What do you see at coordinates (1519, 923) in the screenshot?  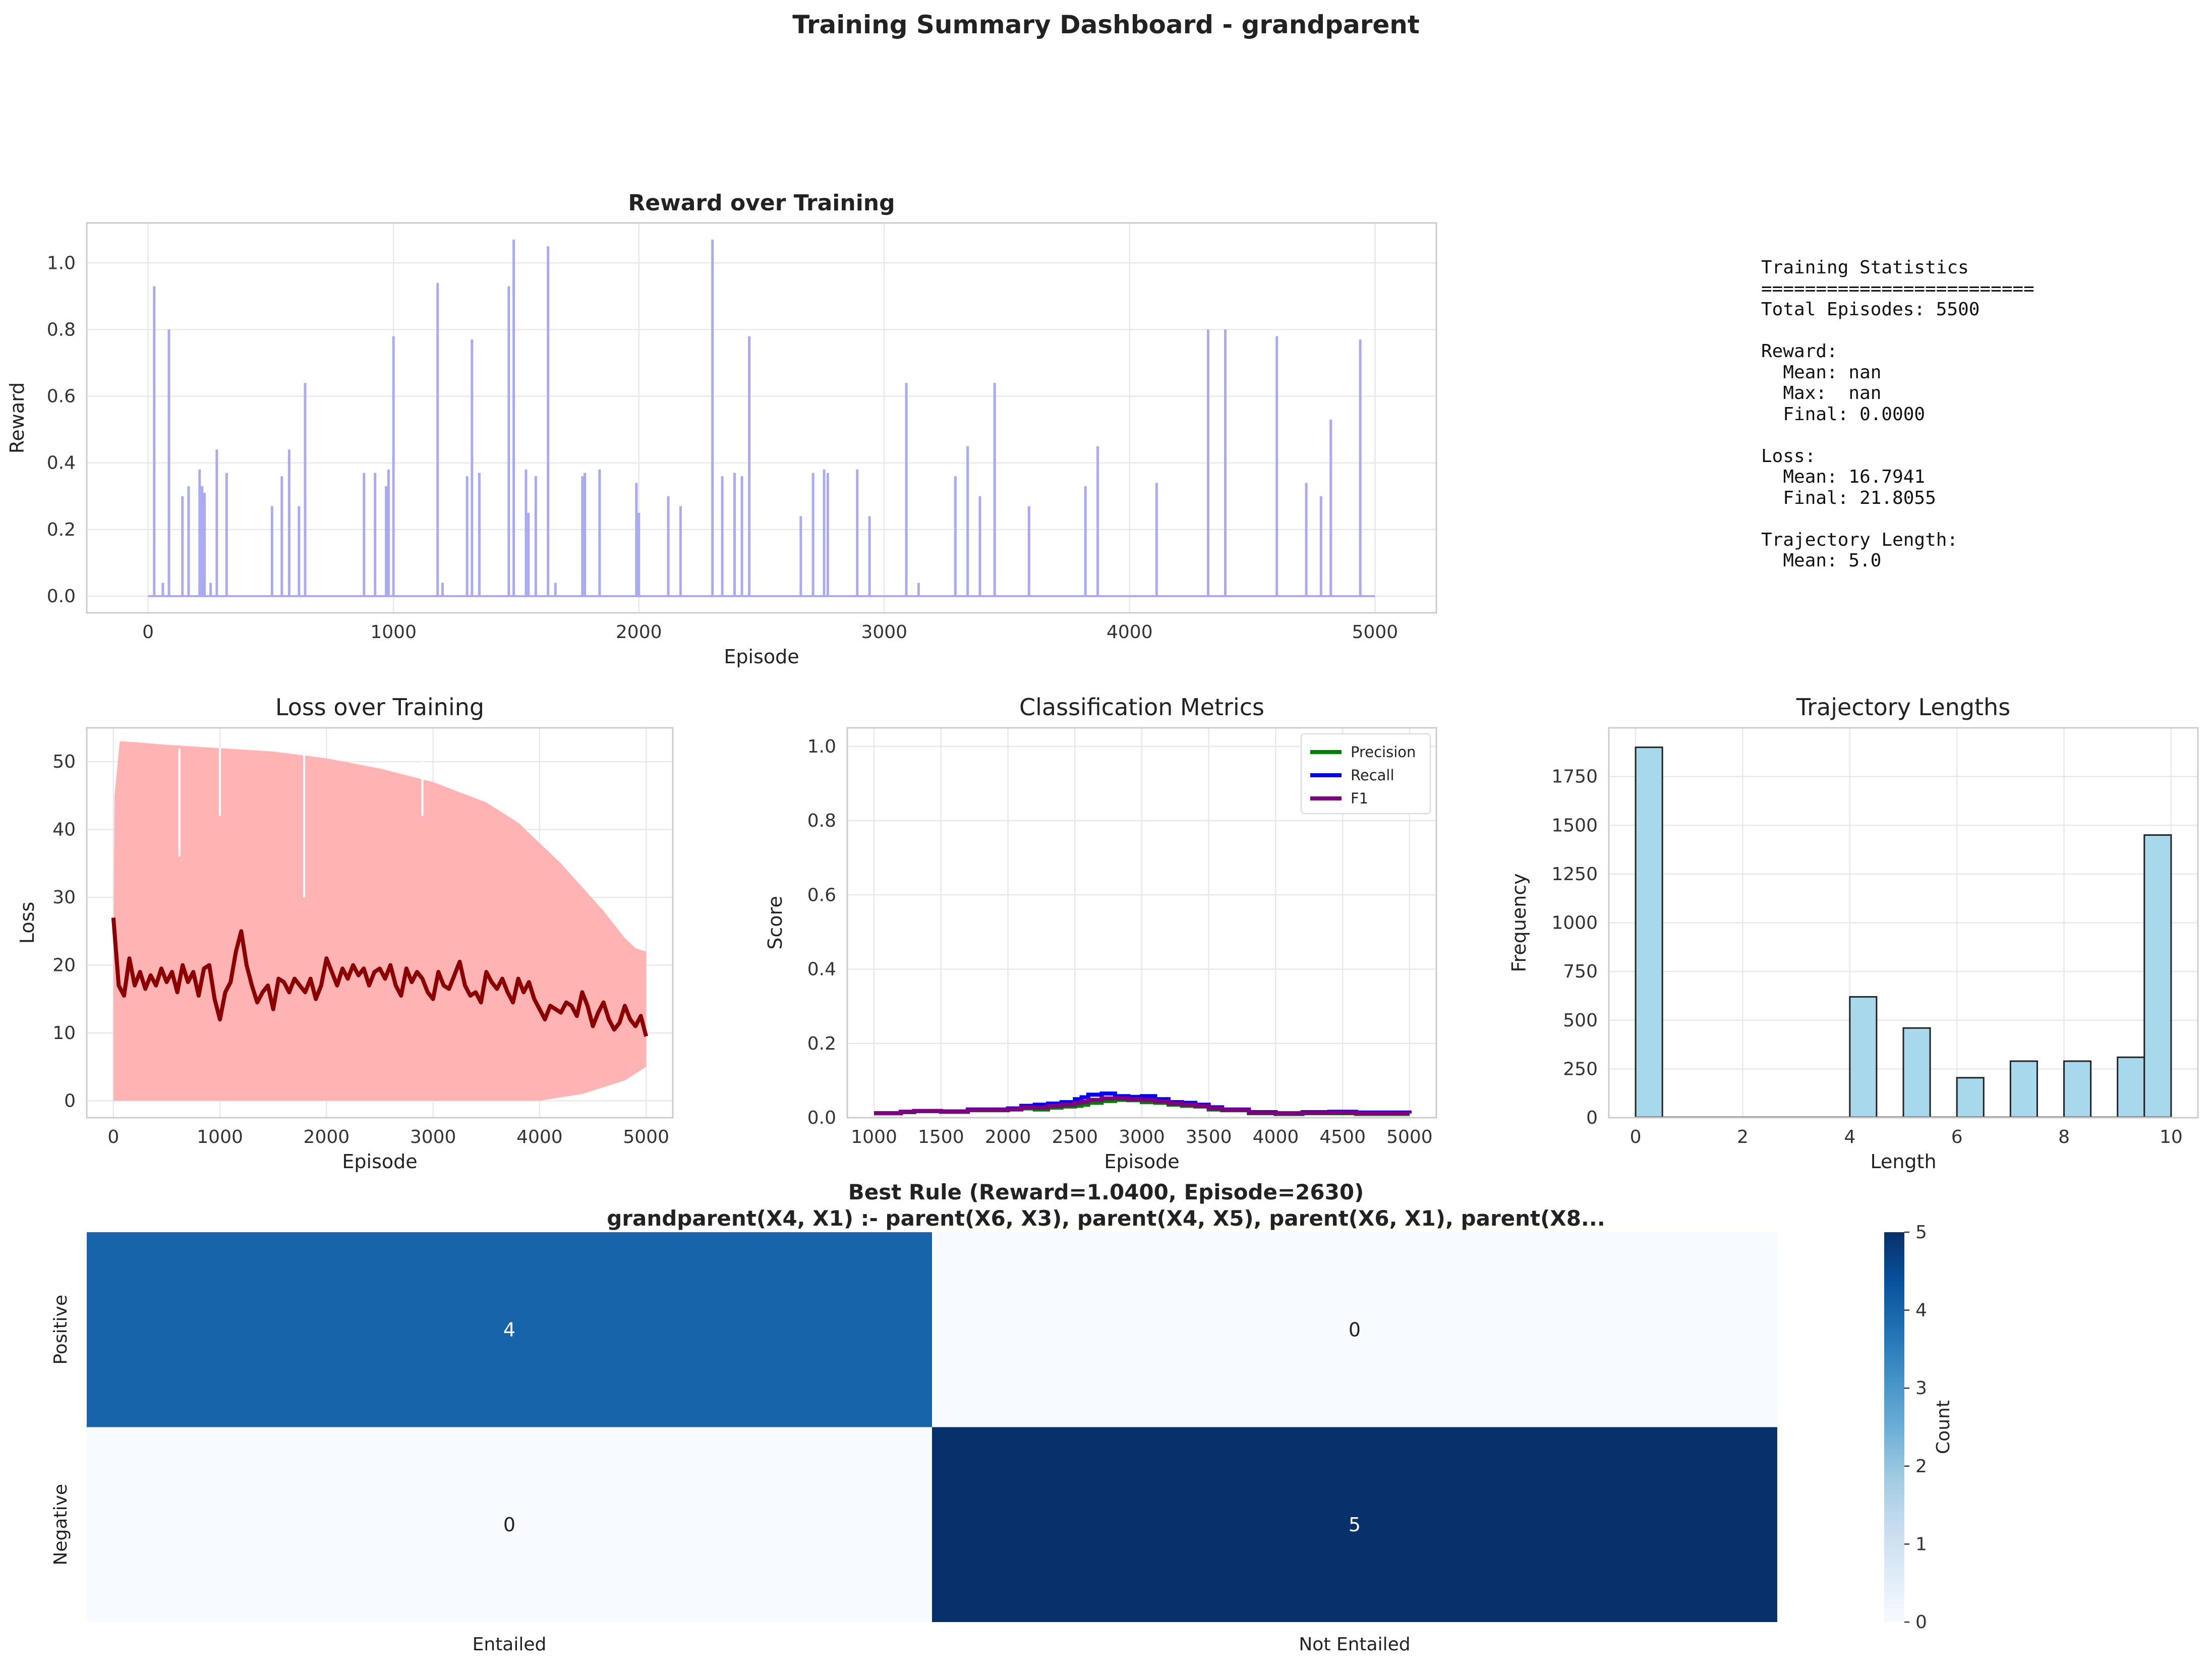 I see `y-axis-label: Frequency` at bounding box center [1519, 923].